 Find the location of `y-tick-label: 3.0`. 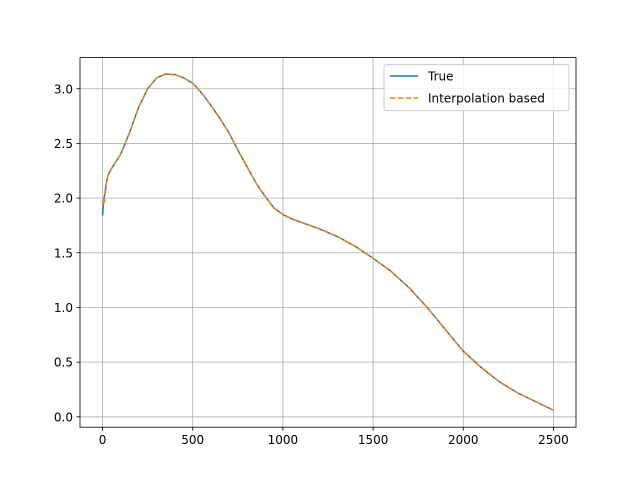

y-tick-label: 3.0 is located at coordinates (63, 89).